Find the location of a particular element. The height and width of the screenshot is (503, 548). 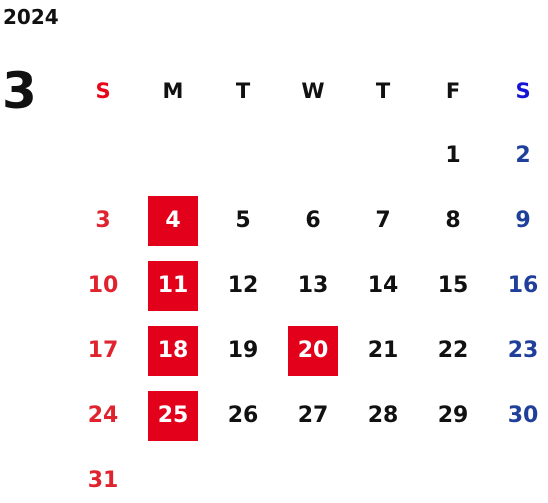

month-number: 3 is located at coordinates (19, 91).